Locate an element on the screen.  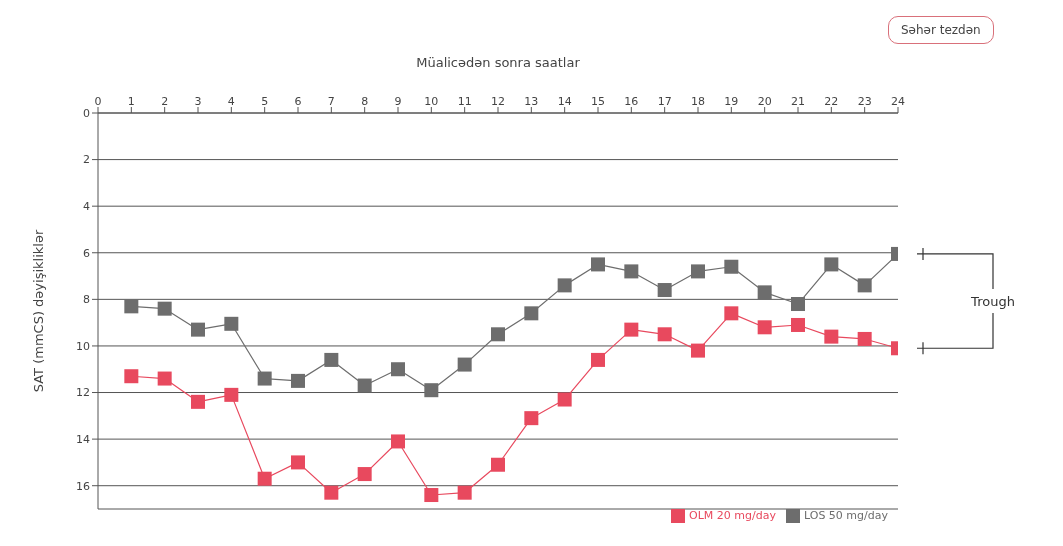
x-tick-label: 24 is located at coordinates (898, 101).